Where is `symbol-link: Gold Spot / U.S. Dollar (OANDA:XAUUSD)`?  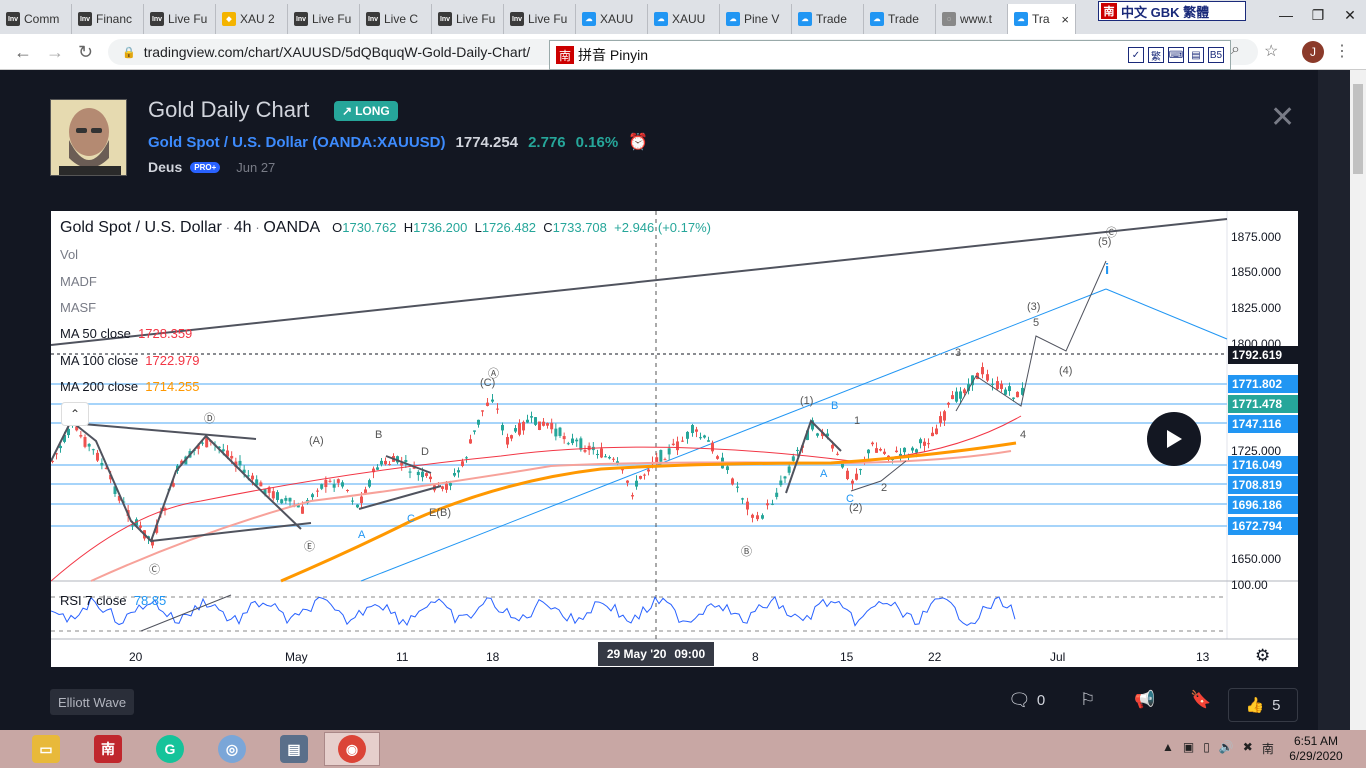
symbol-link: Gold Spot / U.S. Dollar (OANDA:XAUUSD) is located at coordinates (297, 142).